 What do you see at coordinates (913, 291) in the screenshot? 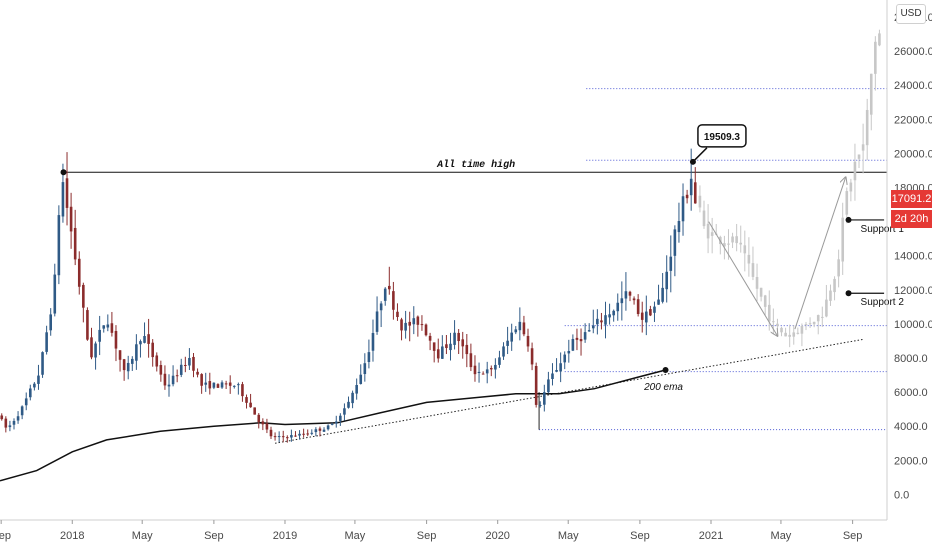
I see `price-tick-label: 12000.0` at bounding box center [913, 291].